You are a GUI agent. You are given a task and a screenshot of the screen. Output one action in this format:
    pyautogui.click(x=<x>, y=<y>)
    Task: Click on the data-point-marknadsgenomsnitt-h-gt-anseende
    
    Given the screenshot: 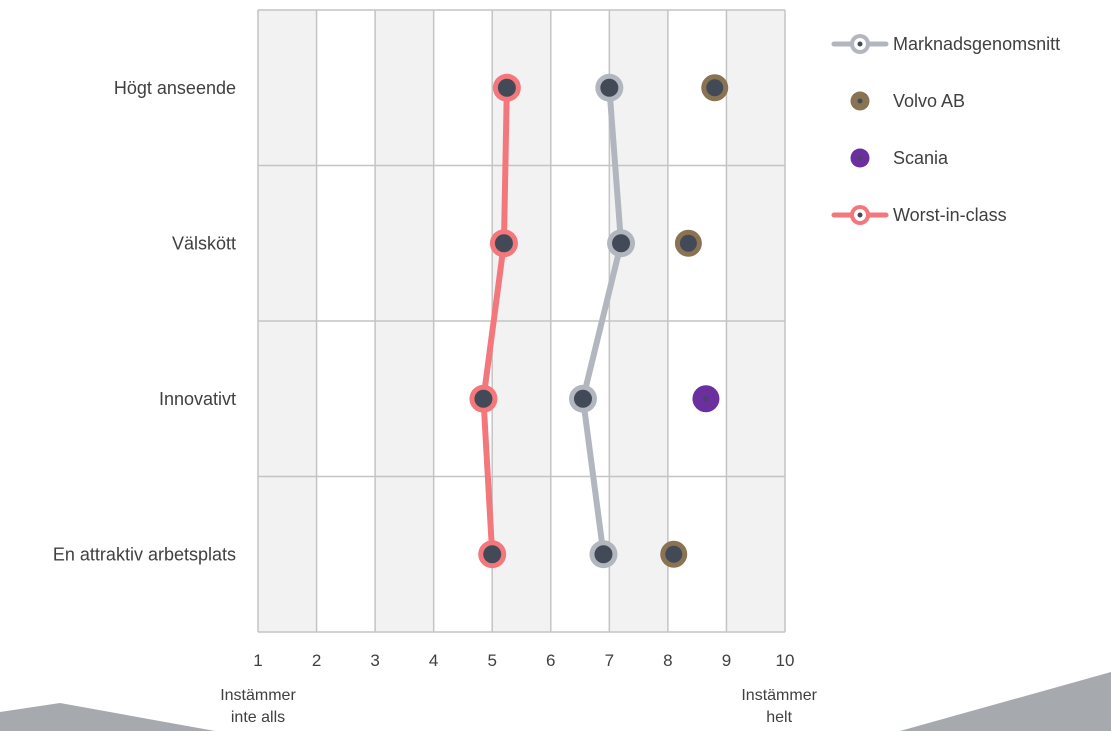 What is the action you would take?
    pyautogui.click(x=609, y=87)
    